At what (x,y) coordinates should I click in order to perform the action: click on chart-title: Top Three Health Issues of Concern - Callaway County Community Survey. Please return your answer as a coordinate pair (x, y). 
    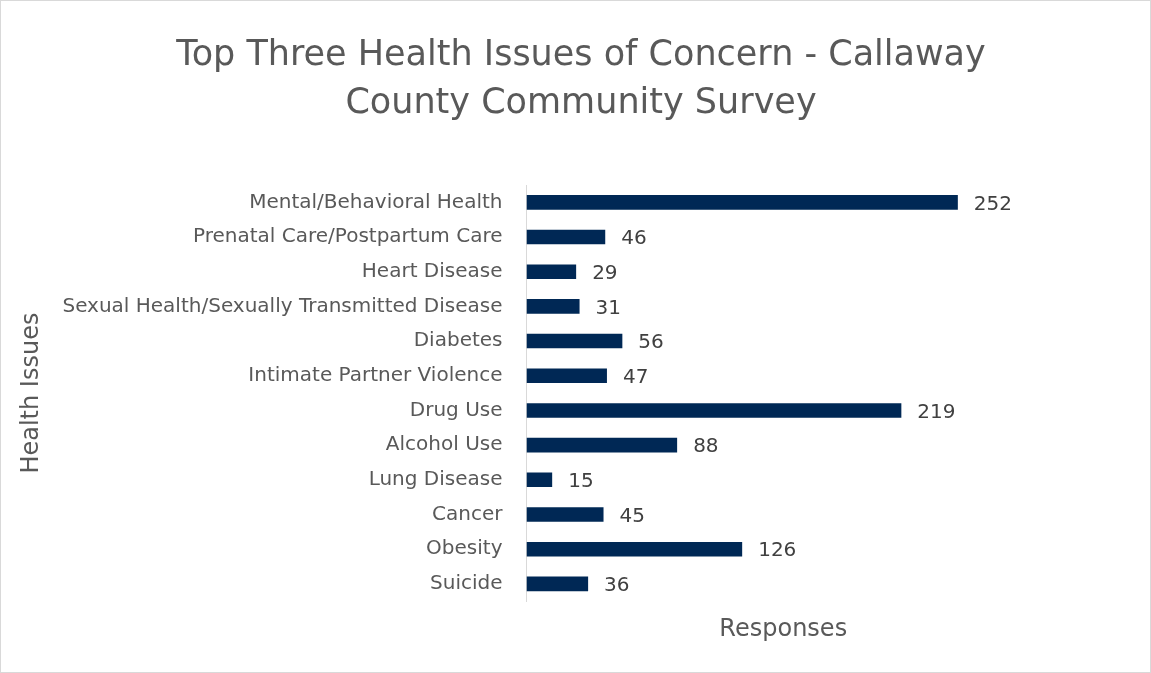
    Looking at the image, I should click on (581, 77).